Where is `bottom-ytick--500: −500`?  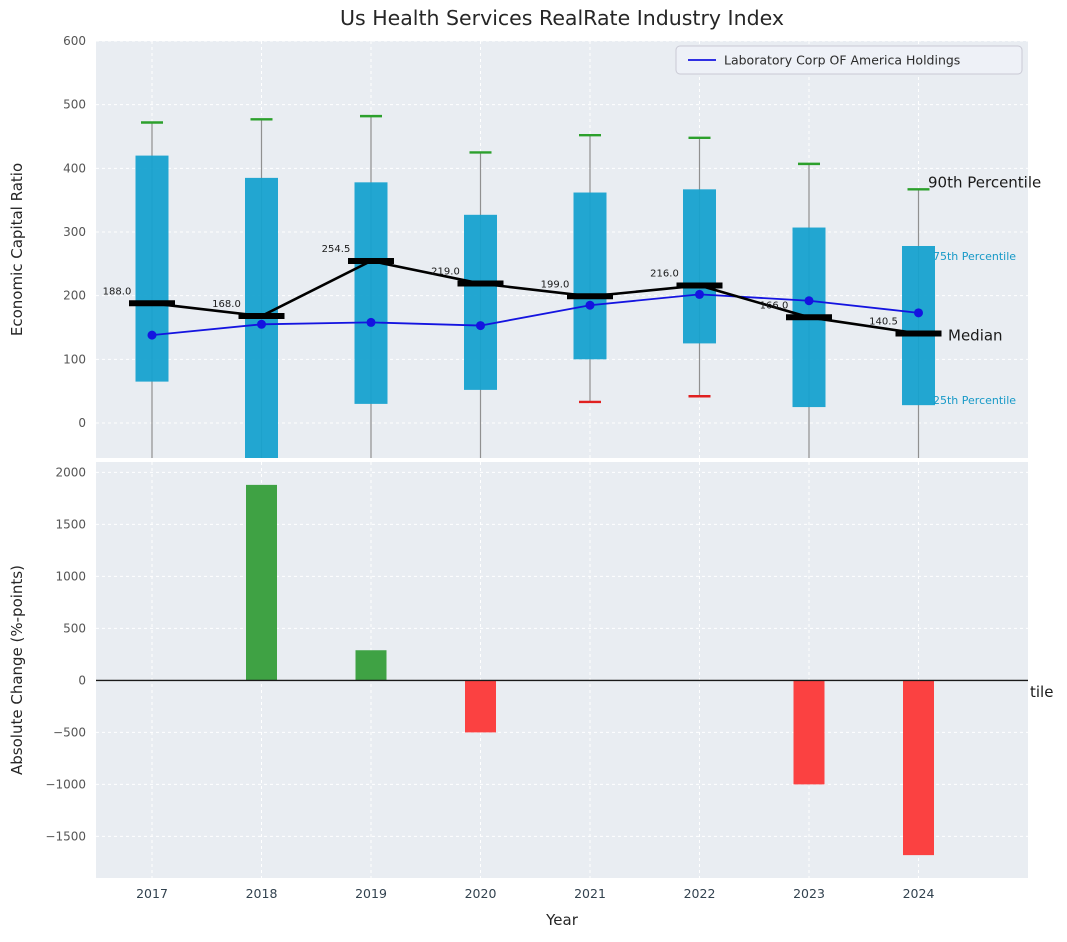
bottom-ytick--500: −500 is located at coordinates (69, 732).